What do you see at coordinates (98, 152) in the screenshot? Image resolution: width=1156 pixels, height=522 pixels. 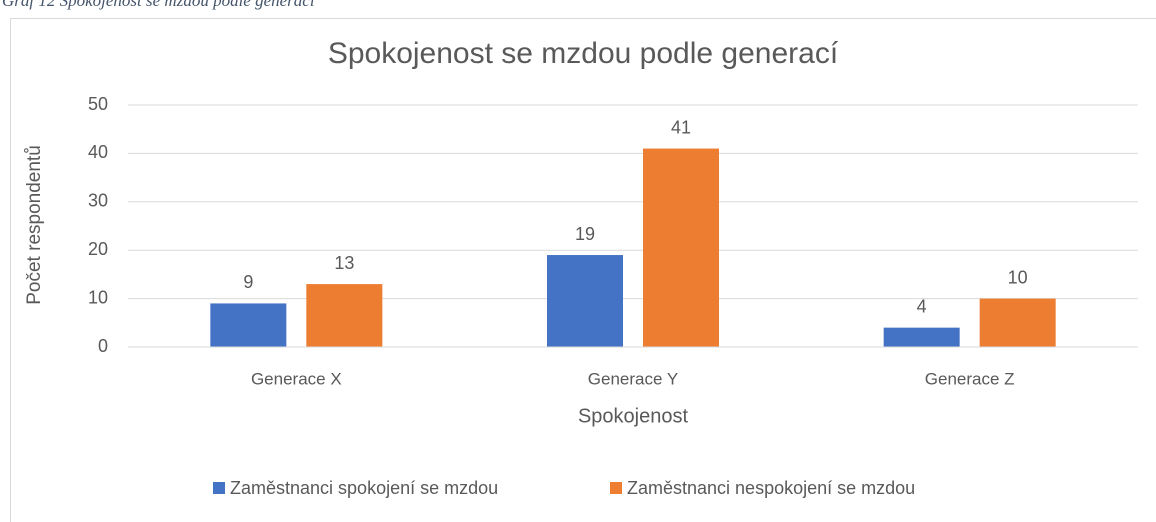 I see `y-tick-label: 40` at bounding box center [98, 152].